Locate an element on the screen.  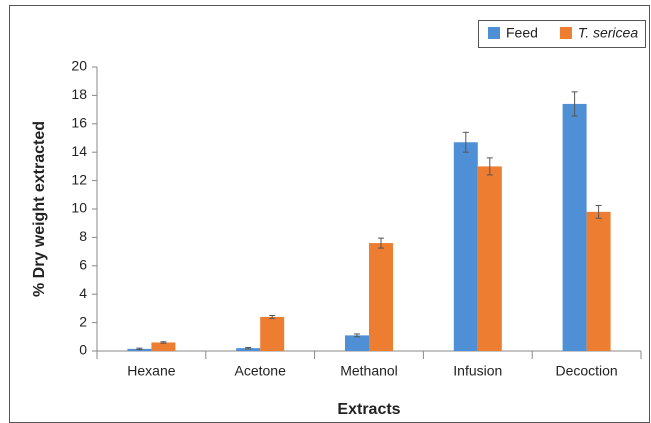
x-tick-label: Methanol is located at coordinates (369, 371).